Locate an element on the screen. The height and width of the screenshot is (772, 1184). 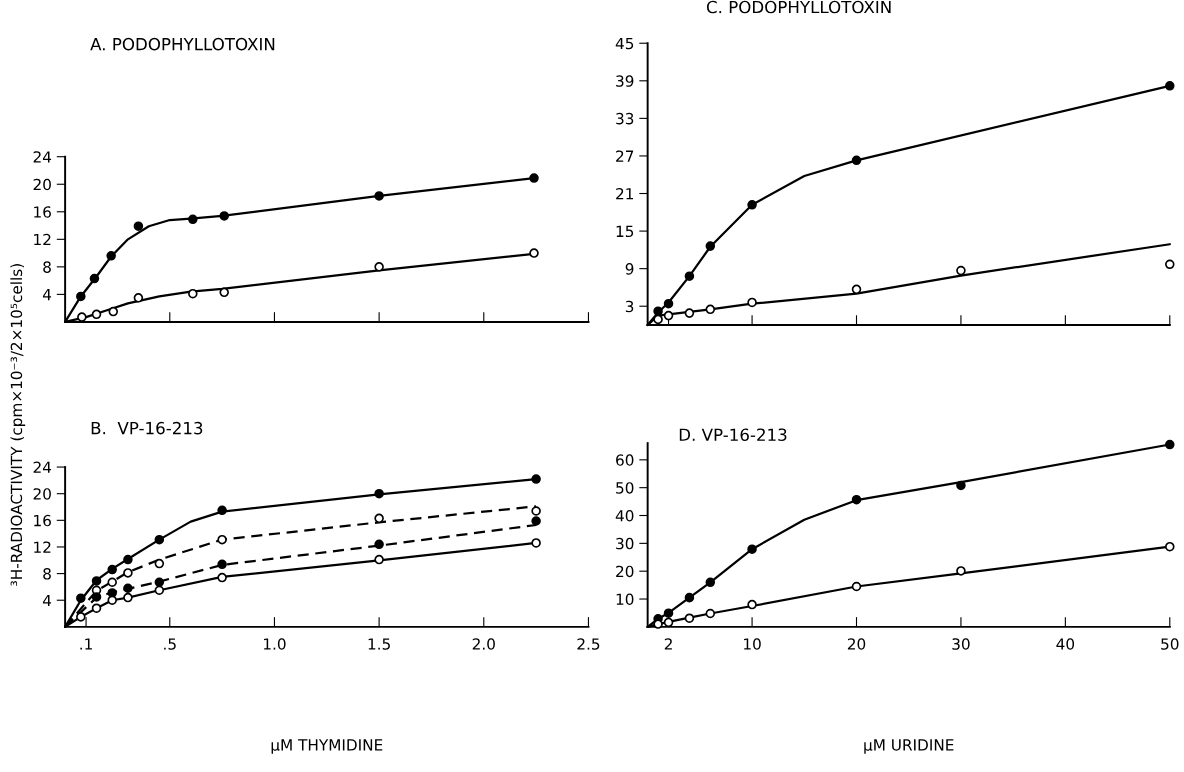
y-tick-label: 40 is located at coordinates (624, 515).